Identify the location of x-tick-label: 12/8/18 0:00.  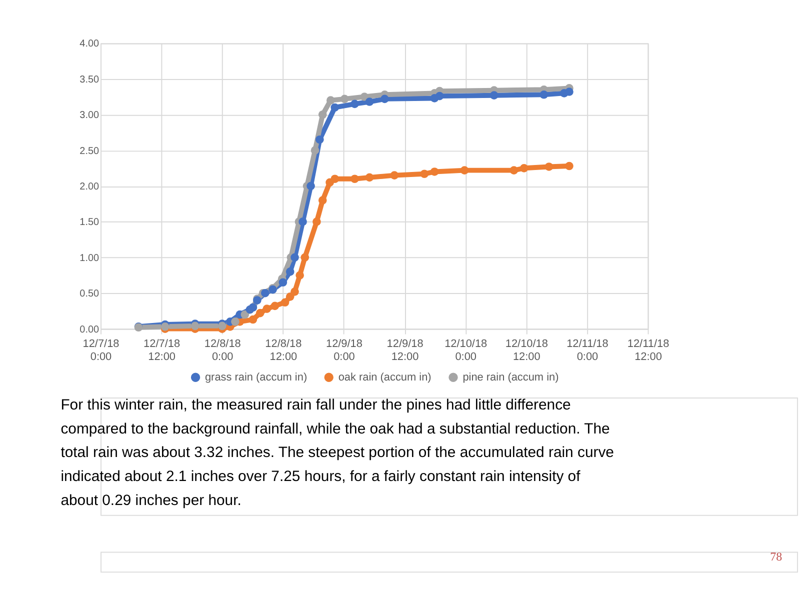
(222, 351).